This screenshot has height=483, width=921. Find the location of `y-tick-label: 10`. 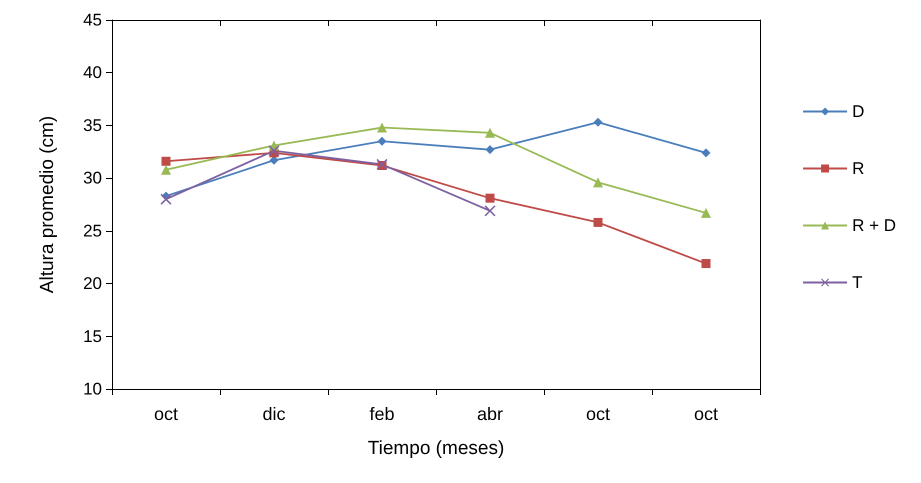

y-tick-label: 10 is located at coordinates (92, 389).